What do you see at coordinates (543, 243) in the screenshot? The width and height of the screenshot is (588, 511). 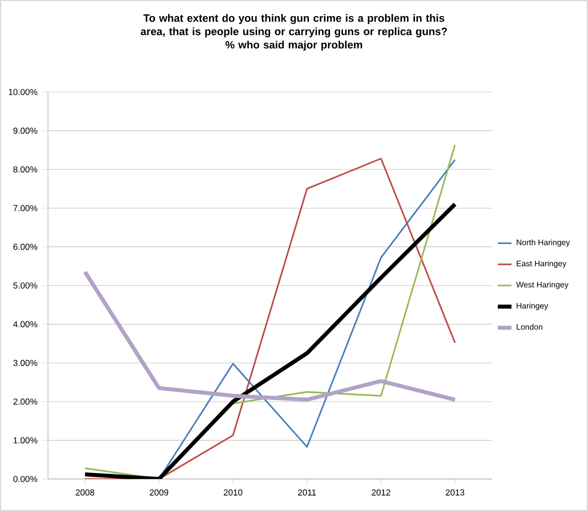 I see `legend-label: North Haringey` at bounding box center [543, 243].